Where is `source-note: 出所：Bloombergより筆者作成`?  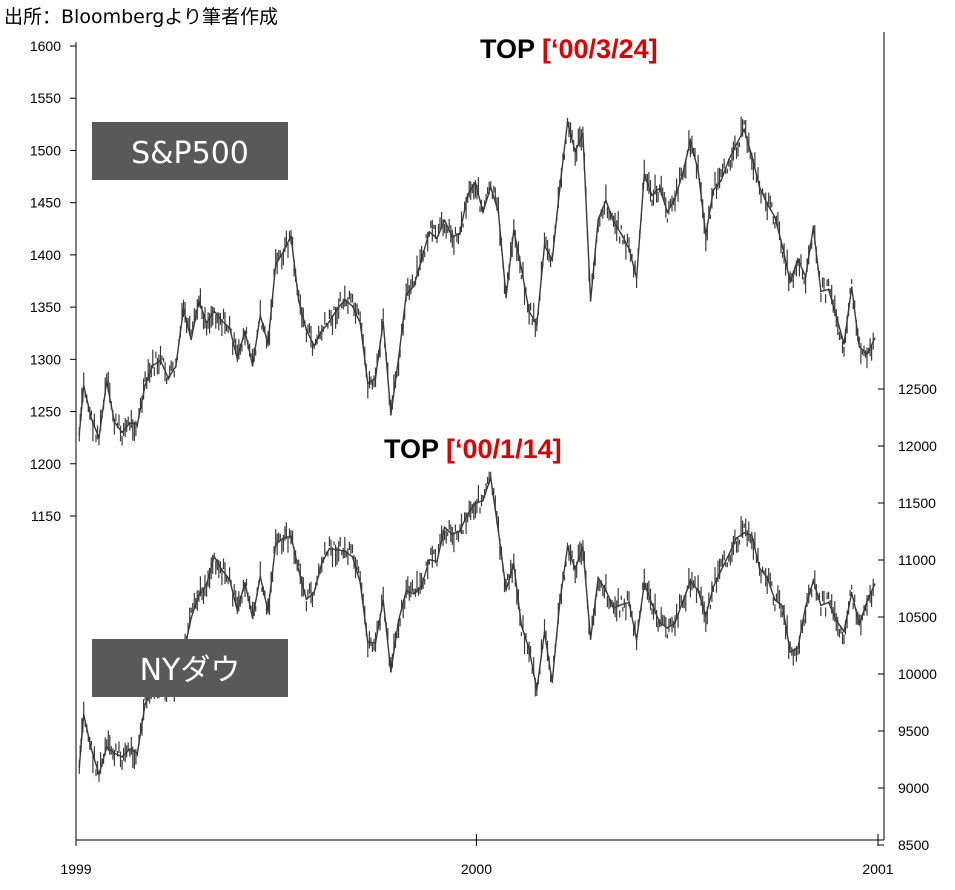 source-note: 出所：Bloombergより筆者作成 is located at coordinates (141, 17).